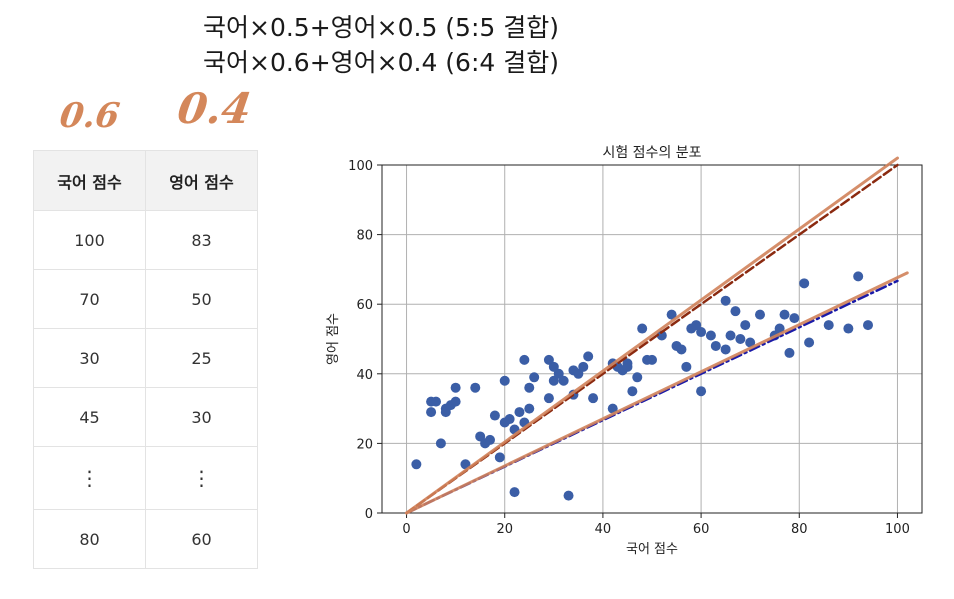 The image size is (954, 599). Describe the element at coordinates (364, 444) in the screenshot. I see `y-tick-label: 20` at that location.